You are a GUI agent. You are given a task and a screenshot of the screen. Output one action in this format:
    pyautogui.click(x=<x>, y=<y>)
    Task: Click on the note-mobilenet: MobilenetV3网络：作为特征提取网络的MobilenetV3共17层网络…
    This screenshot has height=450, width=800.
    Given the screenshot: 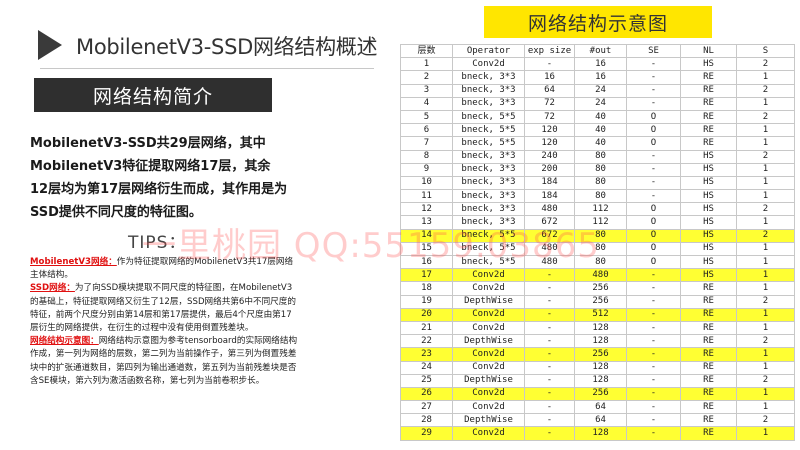 What is the action you would take?
    pyautogui.click(x=165, y=269)
    